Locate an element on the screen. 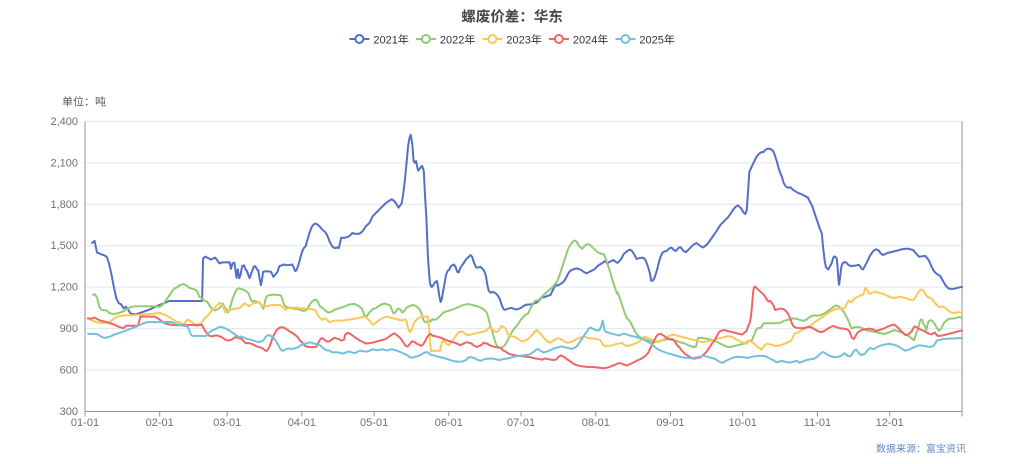 This screenshot has height=464, width=1024. svg-text: 300 is located at coordinates (69, 412).